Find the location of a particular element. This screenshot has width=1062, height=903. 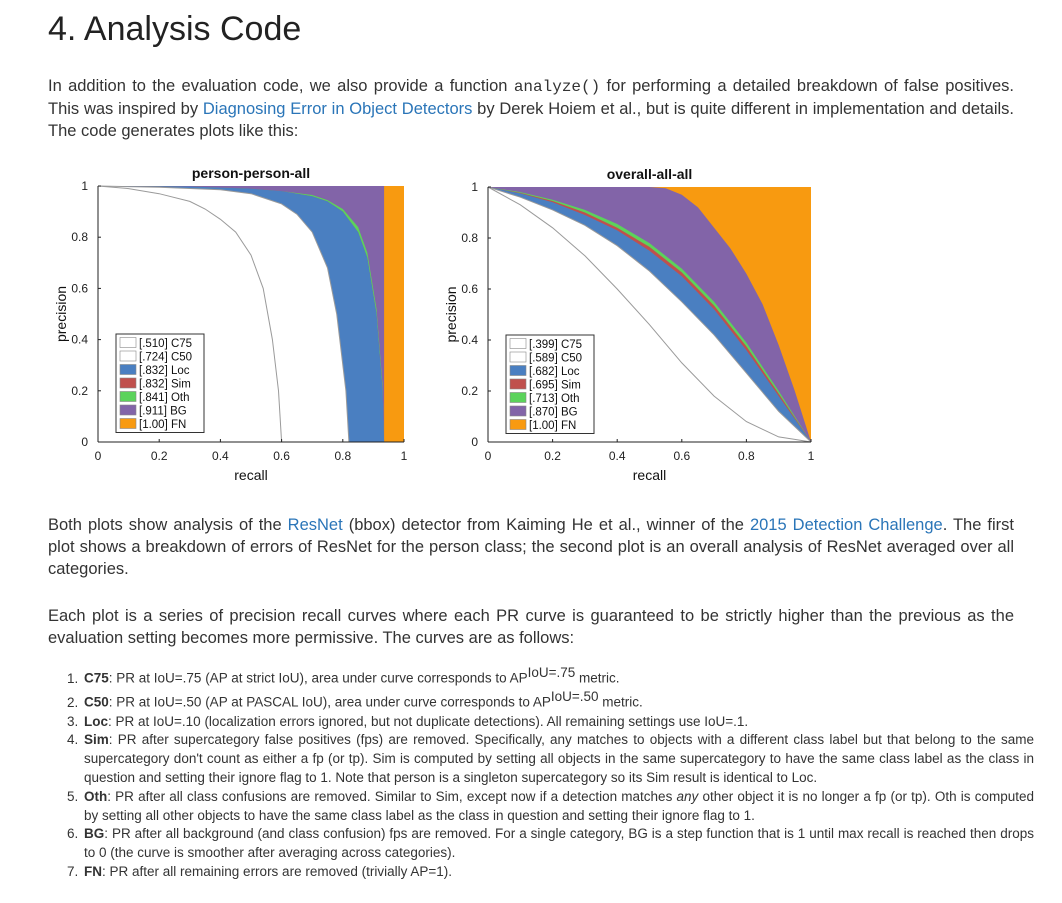

legend-label-loc: [.682] Loc is located at coordinates (554, 372).